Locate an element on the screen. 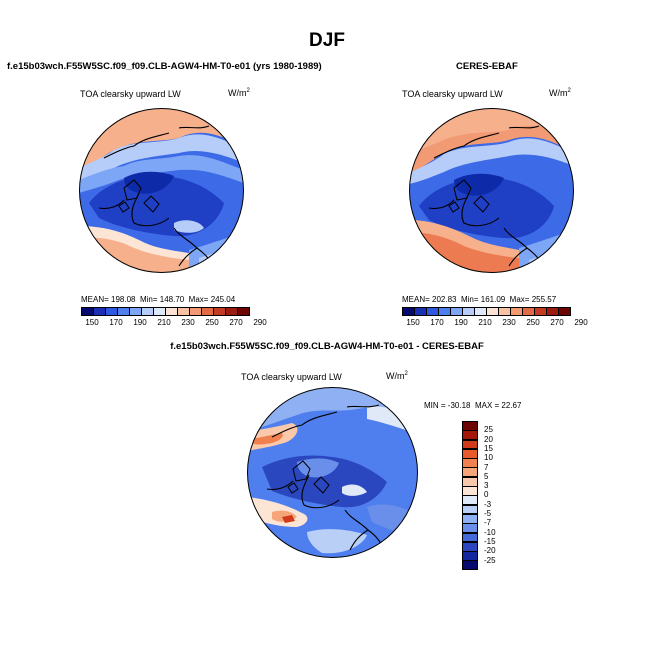  colorbar-tick-label: 20 is located at coordinates (488, 439).